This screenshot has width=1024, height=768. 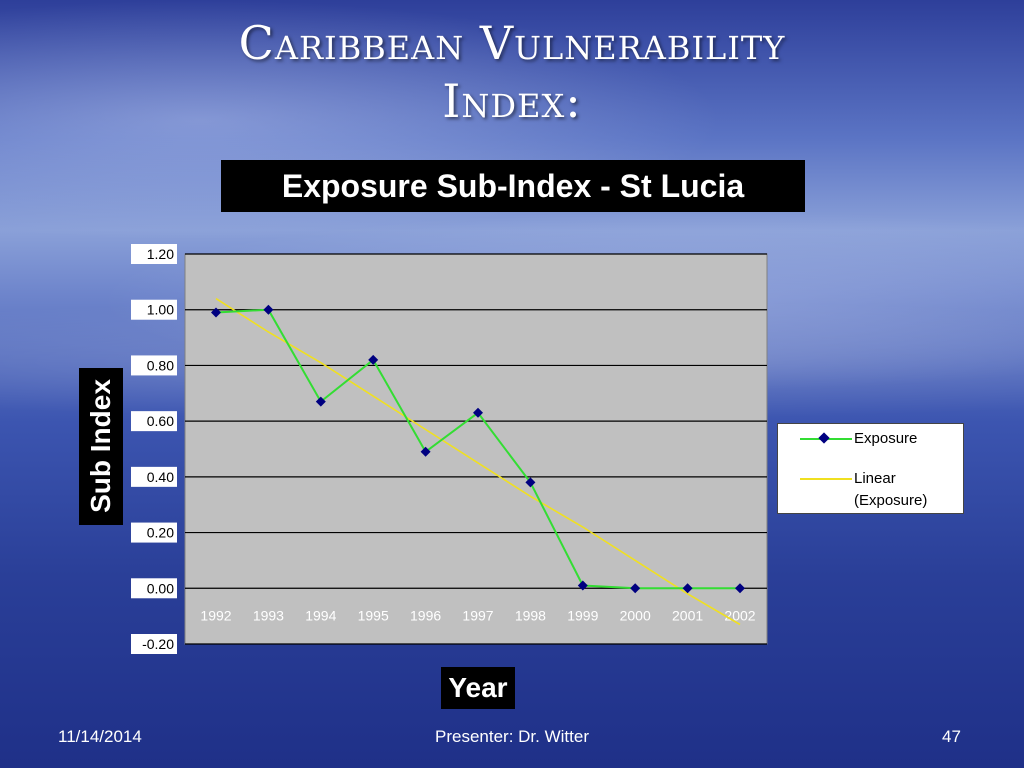 What do you see at coordinates (160, 310) in the screenshot?
I see `y-tick-label: 1.00` at bounding box center [160, 310].